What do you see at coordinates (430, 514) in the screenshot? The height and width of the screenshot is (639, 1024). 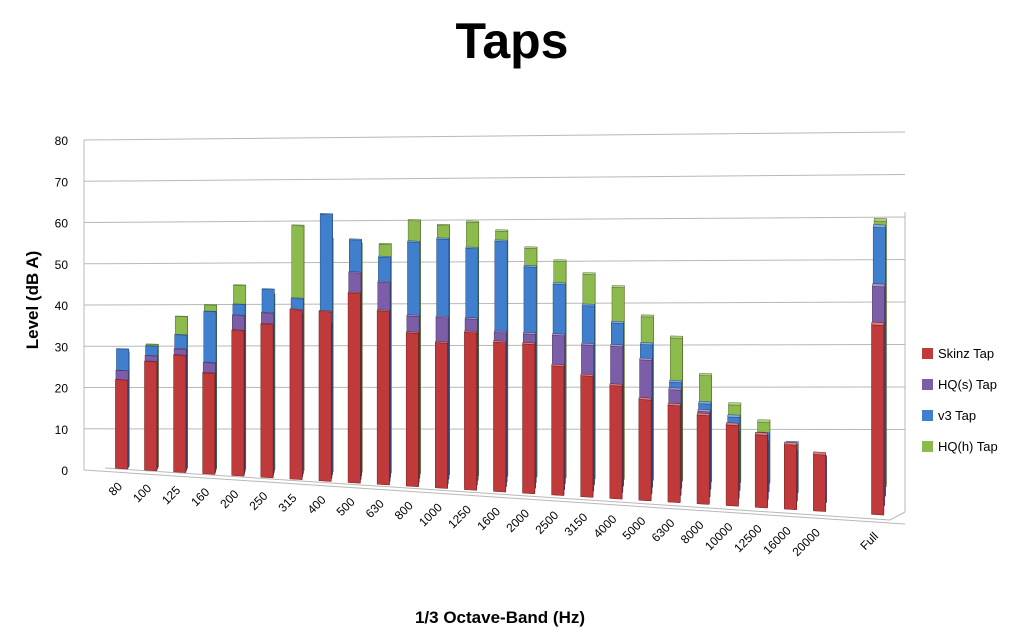 I see `x-tick-label: 1000` at bounding box center [430, 514].